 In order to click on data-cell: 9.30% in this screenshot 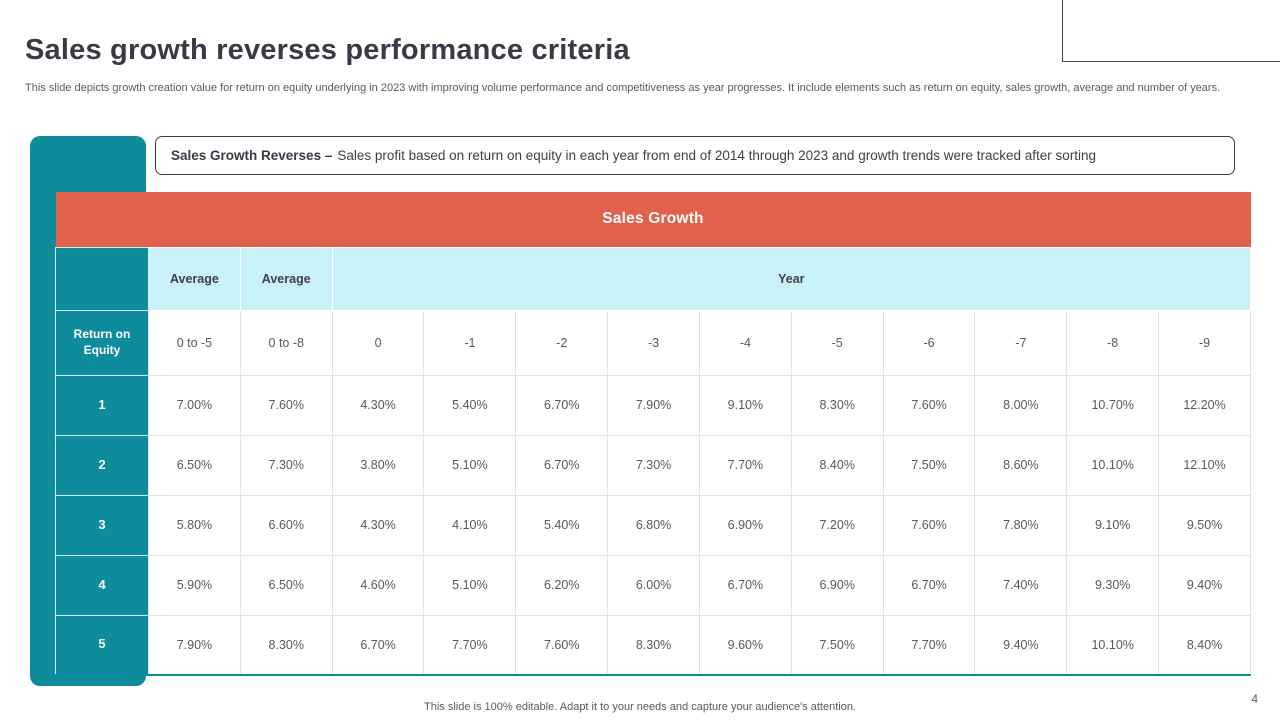, I will do `click(1113, 585)`.